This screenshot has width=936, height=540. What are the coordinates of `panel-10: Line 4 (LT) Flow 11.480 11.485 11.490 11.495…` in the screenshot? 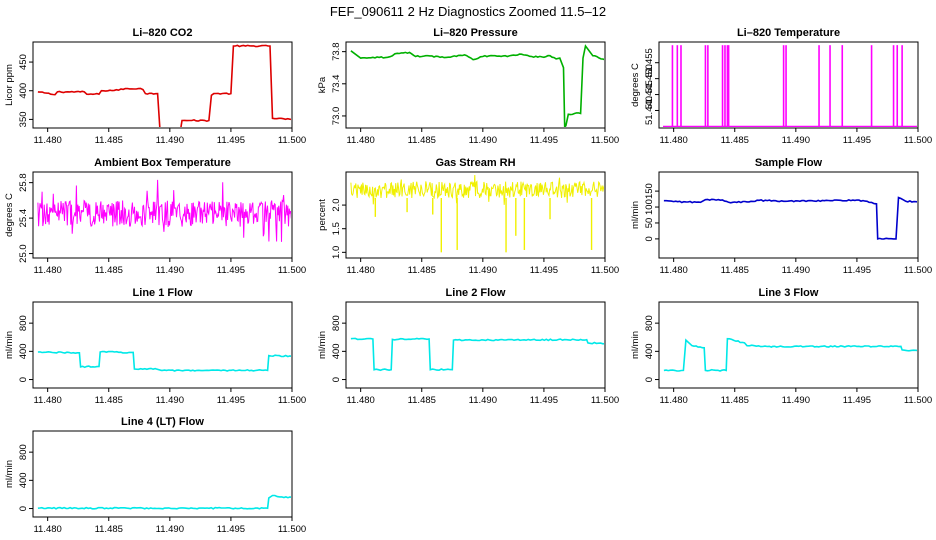 It's located at (155, 475).